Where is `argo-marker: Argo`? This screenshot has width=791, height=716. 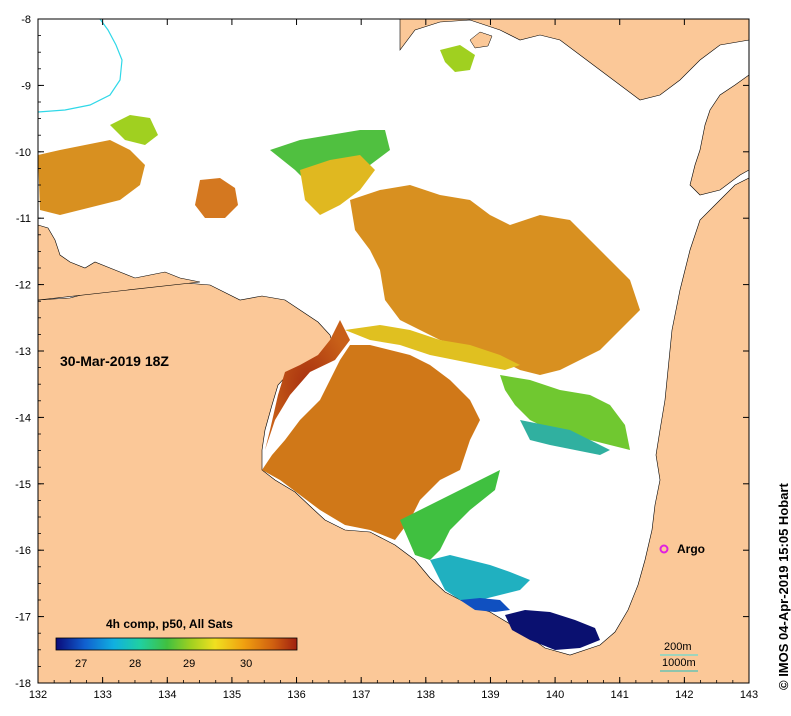
argo-marker: Argo is located at coordinates (682, 549).